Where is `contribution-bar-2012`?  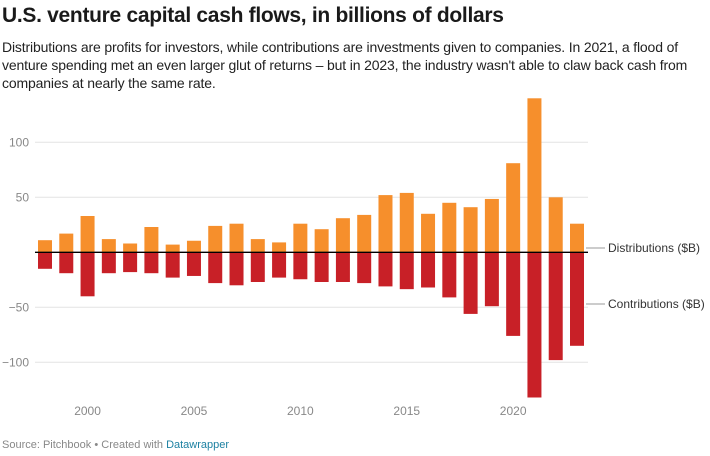
contribution-bar-2012 is located at coordinates (342, 267).